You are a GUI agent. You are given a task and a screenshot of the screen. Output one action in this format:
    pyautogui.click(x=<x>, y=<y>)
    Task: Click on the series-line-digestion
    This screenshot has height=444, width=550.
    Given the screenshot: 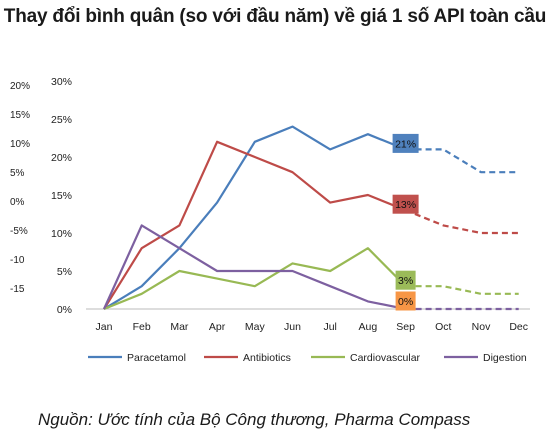 What is the action you would take?
    pyautogui.click(x=254, y=267)
    